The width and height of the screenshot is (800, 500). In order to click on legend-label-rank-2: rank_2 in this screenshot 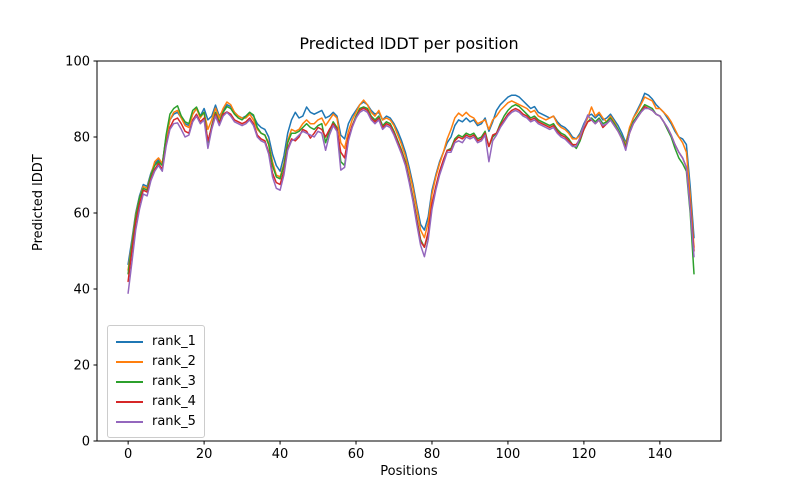, I will do `click(174, 361)`.